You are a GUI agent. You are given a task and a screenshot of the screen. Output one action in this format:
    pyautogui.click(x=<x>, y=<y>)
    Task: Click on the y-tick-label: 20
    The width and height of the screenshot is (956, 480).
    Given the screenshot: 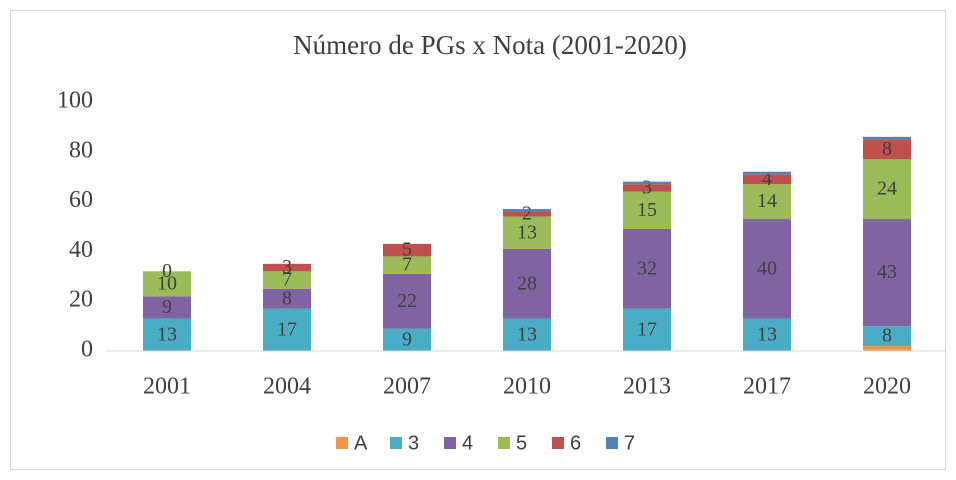 What is the action you would take?
    pyautogui.click(x=81, y=300)
    